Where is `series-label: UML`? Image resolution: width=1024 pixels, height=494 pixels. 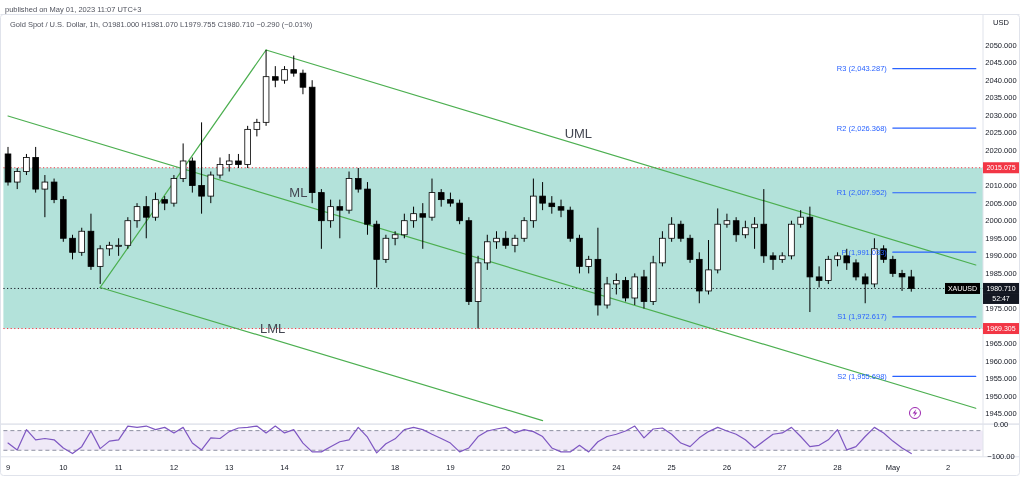
series-label: UML is located at coordinates (578, 134).